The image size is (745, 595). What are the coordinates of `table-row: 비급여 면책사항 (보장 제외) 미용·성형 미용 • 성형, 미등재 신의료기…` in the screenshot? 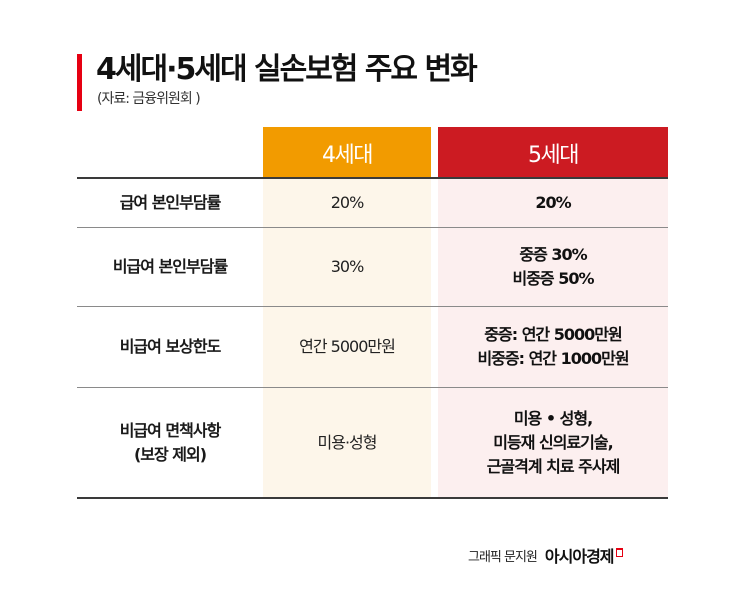 It's located at (372, 442).